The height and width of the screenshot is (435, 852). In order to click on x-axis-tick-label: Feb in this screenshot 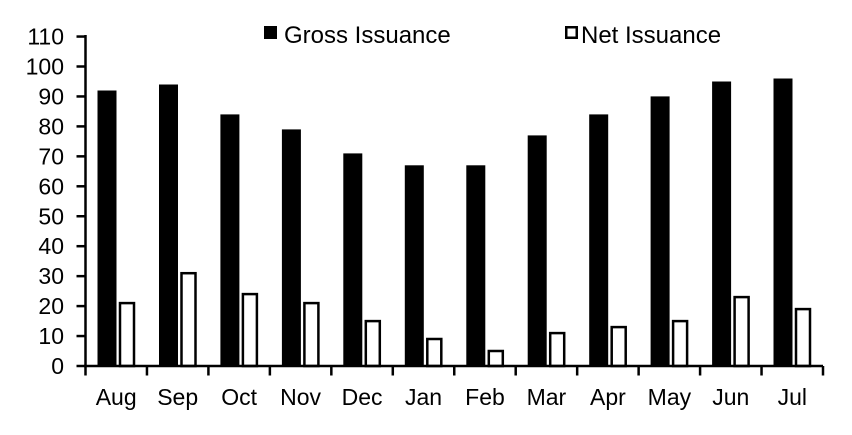, I will do `click(485, 397)`.